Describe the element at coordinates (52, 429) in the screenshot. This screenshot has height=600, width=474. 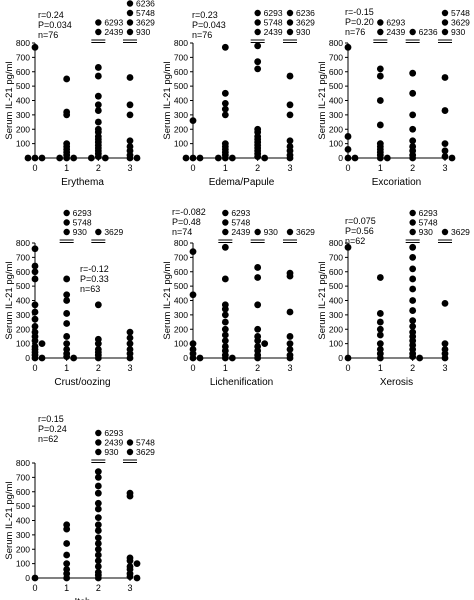
I see `stat-p-label: P=0.24` at that location.